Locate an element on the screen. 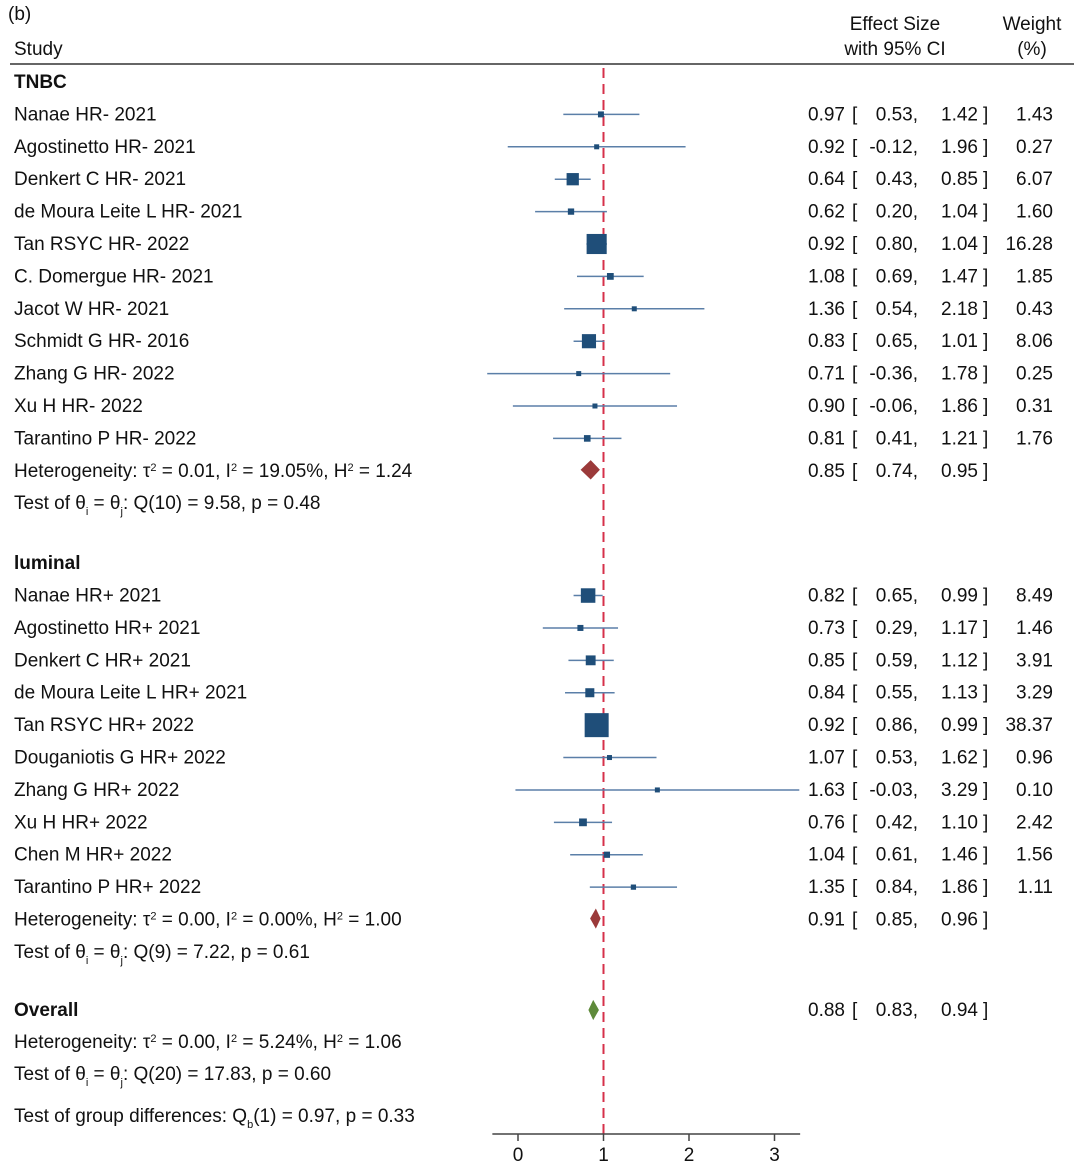 Image resolution: width=1080 pixels, height=1167 pixels. group-2-pooled-ci-lower: 0.85, is located at coordinates (897, 920).